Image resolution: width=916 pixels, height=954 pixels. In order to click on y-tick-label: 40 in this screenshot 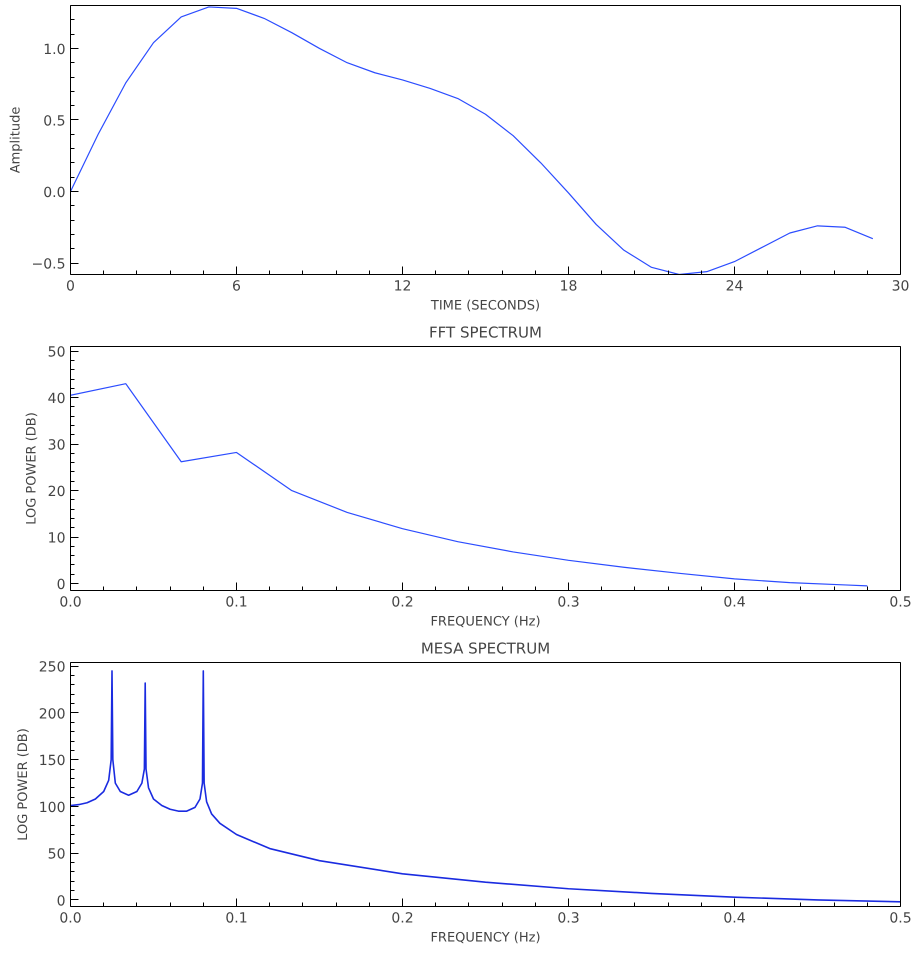, I will do `click(57, 399)`.